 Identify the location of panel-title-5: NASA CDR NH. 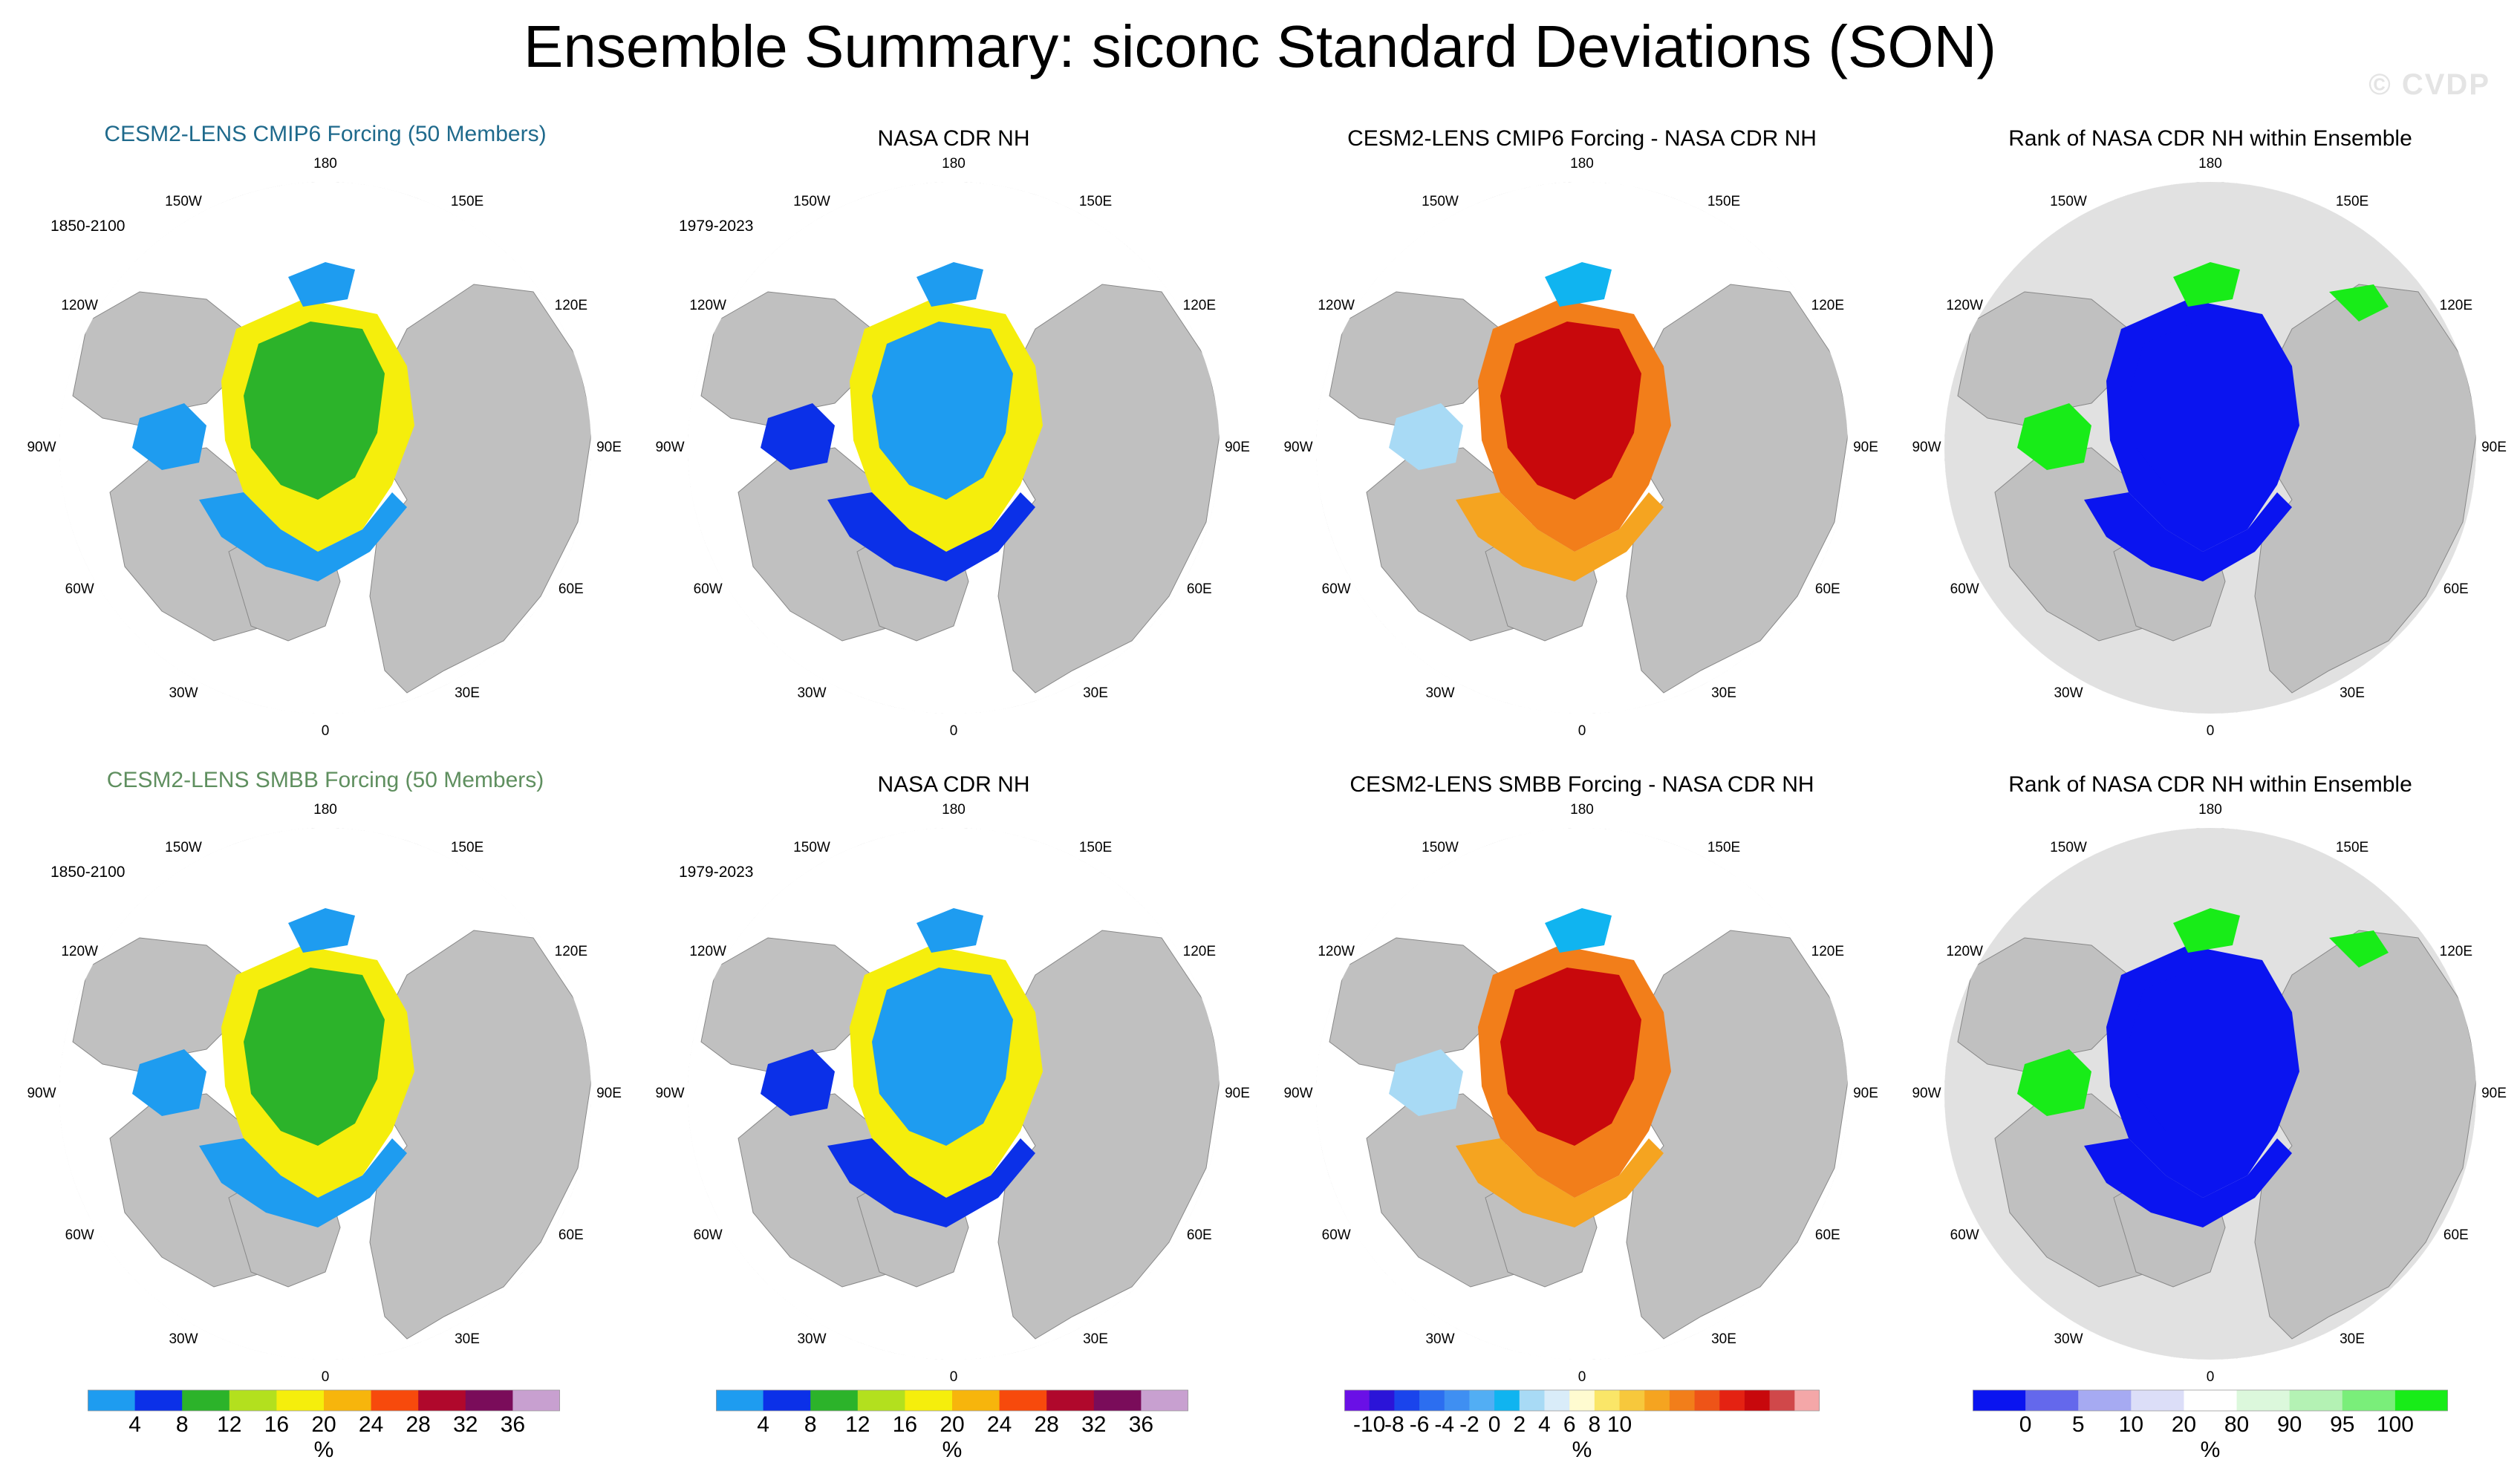
(954, 784).